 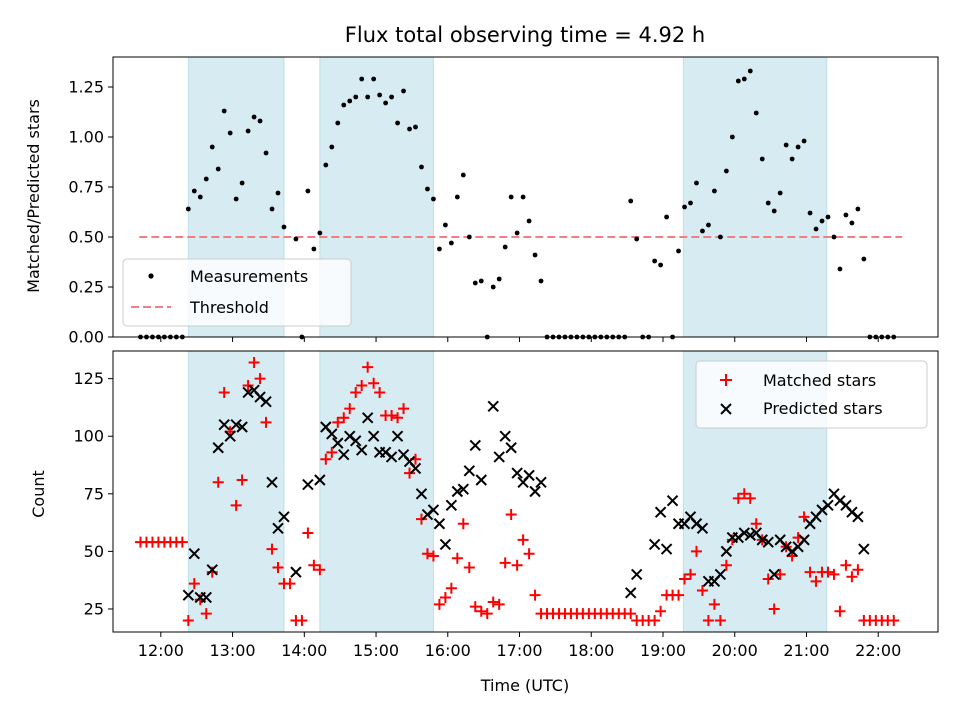 What do you see at coordinates (755, 197) in the screenshot?
I see `observing-window-band` at bounding box center [755, 197].